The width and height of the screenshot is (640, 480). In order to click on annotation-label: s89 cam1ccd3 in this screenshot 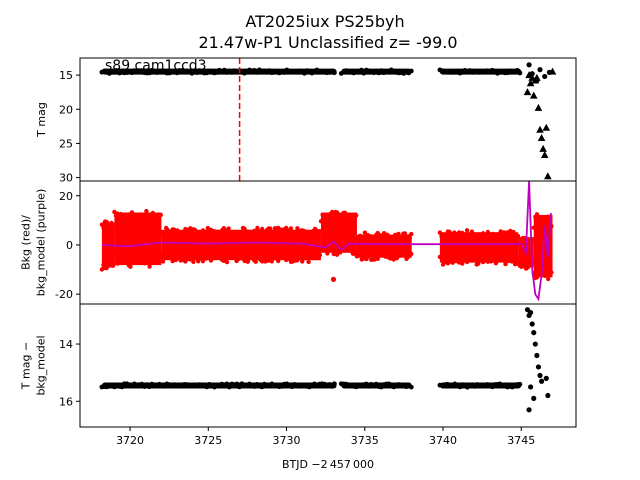, I will do `click(156, 66)`.